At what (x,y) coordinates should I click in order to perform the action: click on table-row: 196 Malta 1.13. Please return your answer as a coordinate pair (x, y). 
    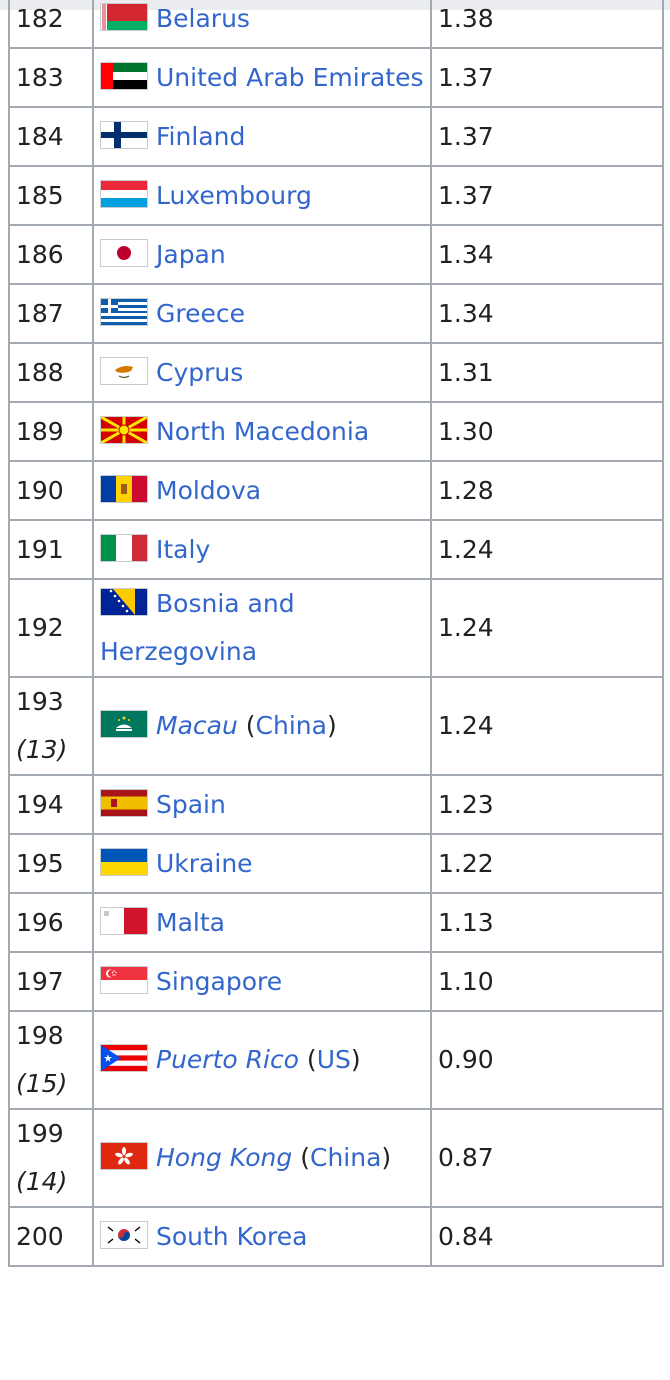
    Looking at the image, I should click on (336, 922).